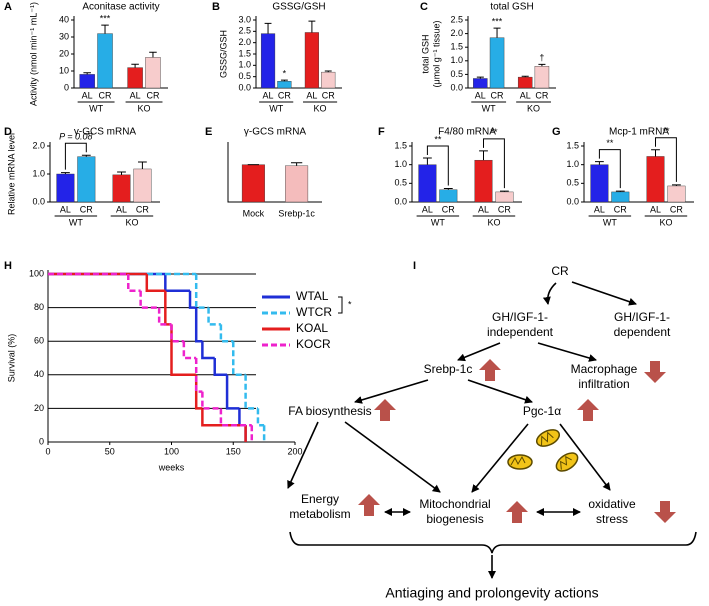 The width and height of the screenshot is (709, 606). What do you see at coordinates (642, 332) in the screenshot?
I see `diagram-node: dependent` at bounding box center [642, 332].